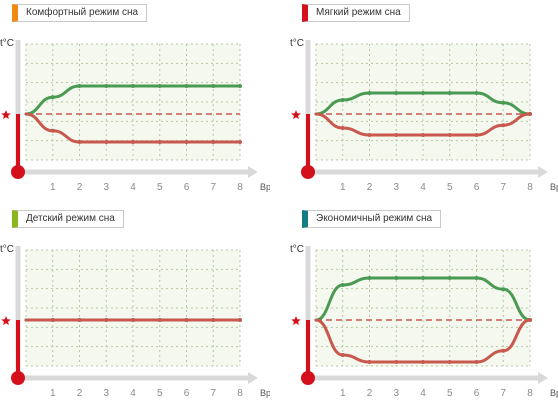 Image resolution: width=558 pixels, height=414 pixels. Describe the element at coordinates (68, 219) in the screenshot. I see `chart-title: Детский режим сна` at that location.